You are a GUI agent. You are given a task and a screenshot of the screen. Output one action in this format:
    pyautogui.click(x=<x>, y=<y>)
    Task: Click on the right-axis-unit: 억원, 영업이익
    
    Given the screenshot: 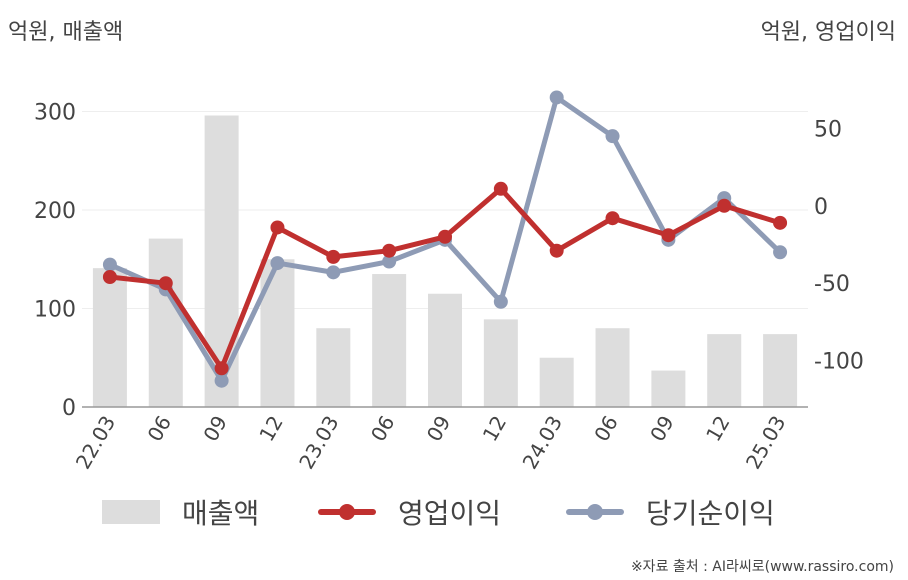 What is the action you would take?
    pyautogui.click(x=828, y=32)
    